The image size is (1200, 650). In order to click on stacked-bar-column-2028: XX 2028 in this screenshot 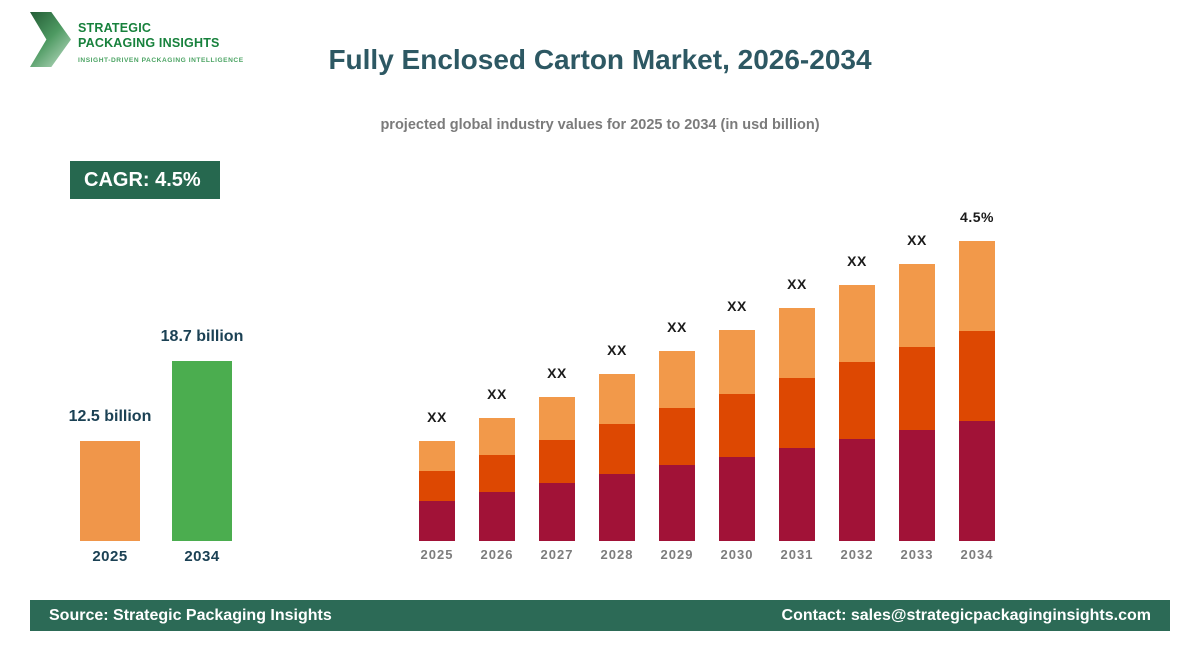, I will do `click(617, 452)`.